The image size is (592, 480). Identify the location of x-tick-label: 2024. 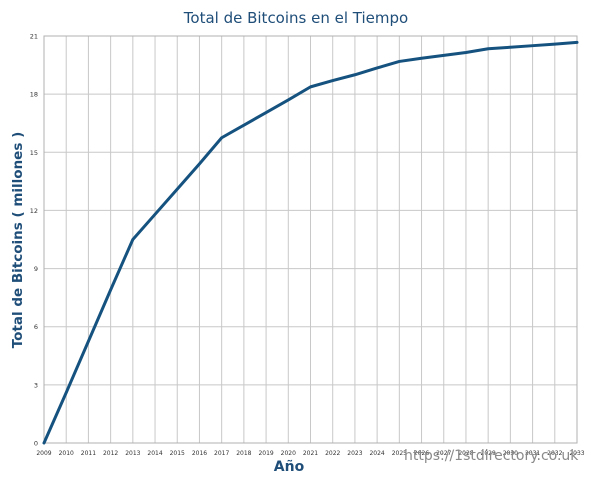
(376, 453).